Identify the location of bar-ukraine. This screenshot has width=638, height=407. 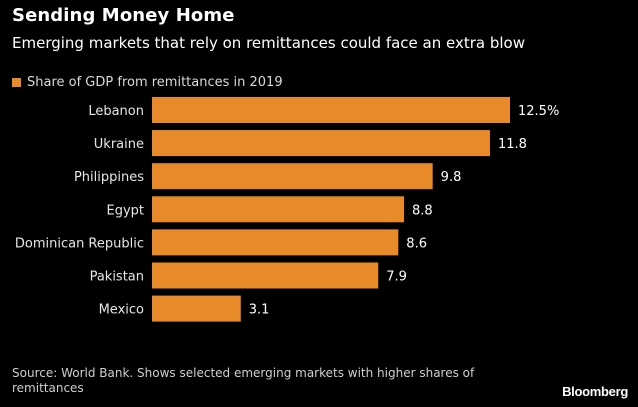
(321, 143).